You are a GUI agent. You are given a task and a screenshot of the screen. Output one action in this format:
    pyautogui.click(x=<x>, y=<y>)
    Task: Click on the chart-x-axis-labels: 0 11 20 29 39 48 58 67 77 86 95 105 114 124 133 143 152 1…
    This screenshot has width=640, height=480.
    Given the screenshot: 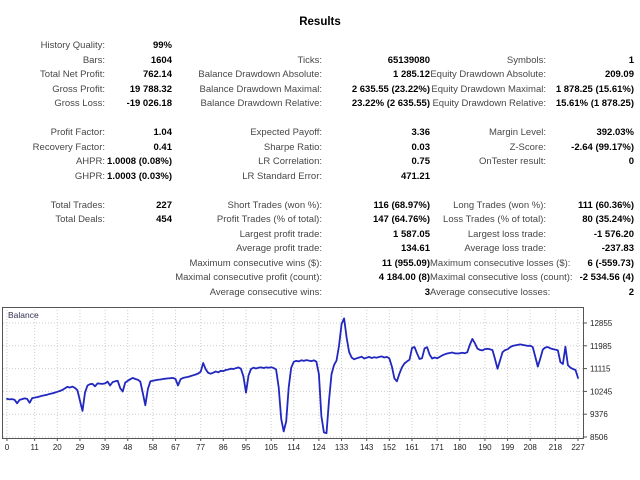 What is the action you would take?
    pyautogui.click(x=295, y=447)
    